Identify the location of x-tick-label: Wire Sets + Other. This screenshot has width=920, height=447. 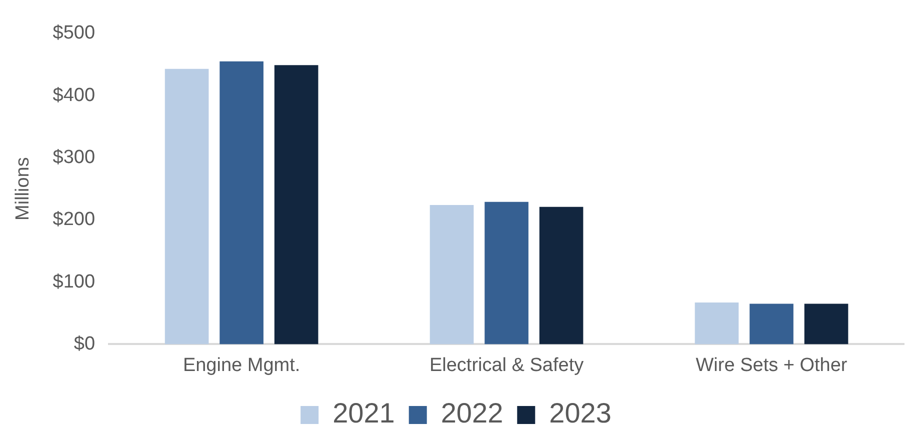
(772, 365).